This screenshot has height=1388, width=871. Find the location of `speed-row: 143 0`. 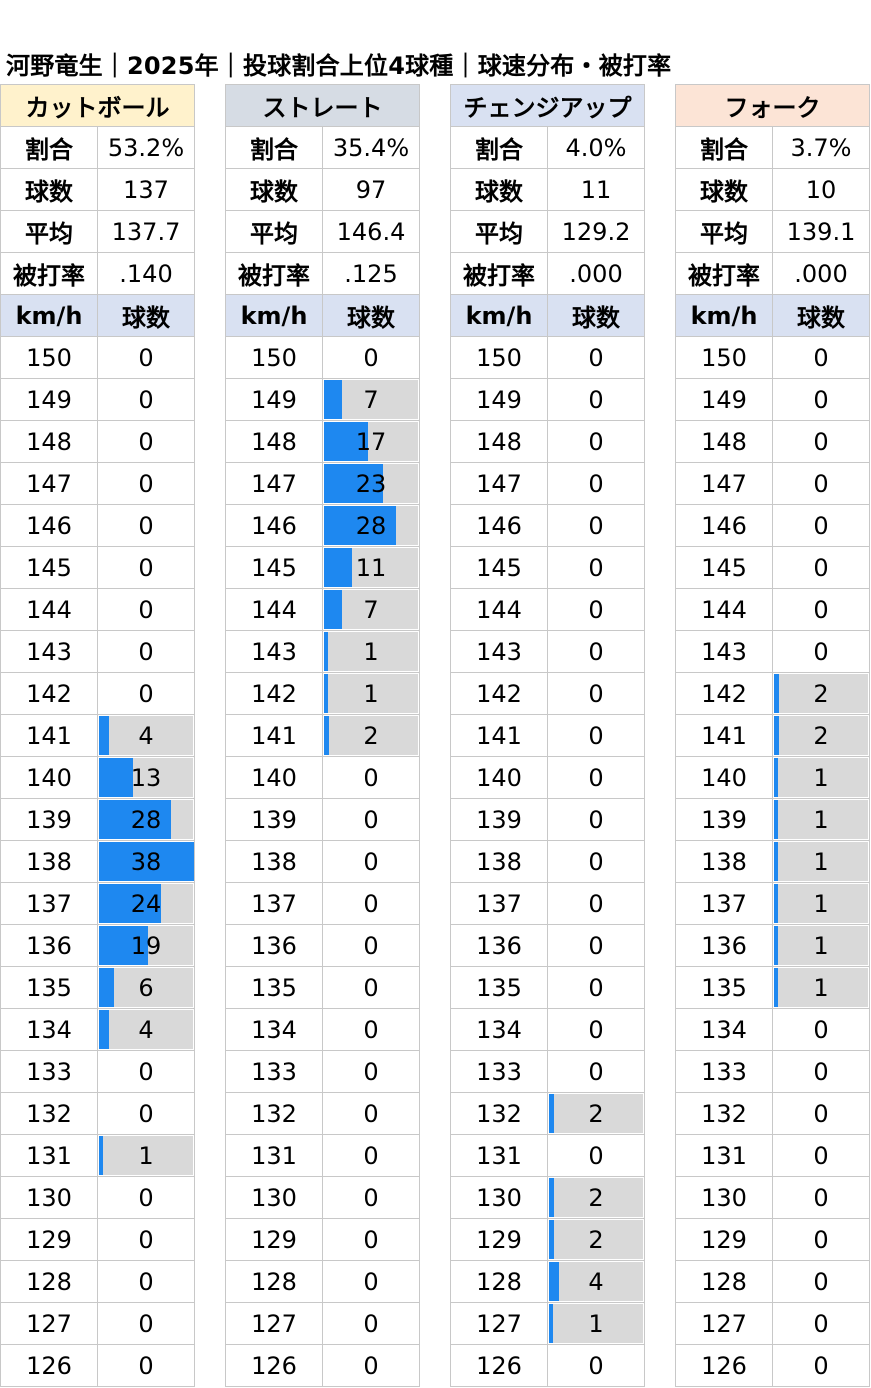

speed-row: 143 0 is located at coordinates (772, 651).